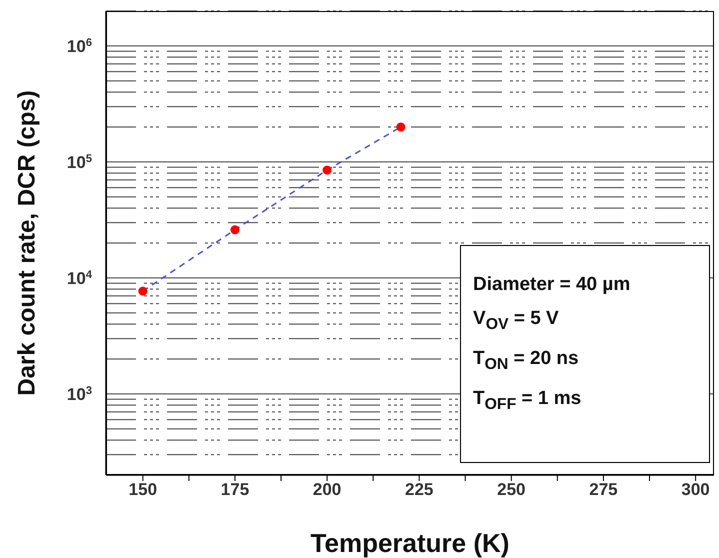 This screenshot has width=719, height=558. What do you see at coordinates (695, 490) in the screenshot?
I see `x-tick-label: 300` at bounding box center [695, 490].